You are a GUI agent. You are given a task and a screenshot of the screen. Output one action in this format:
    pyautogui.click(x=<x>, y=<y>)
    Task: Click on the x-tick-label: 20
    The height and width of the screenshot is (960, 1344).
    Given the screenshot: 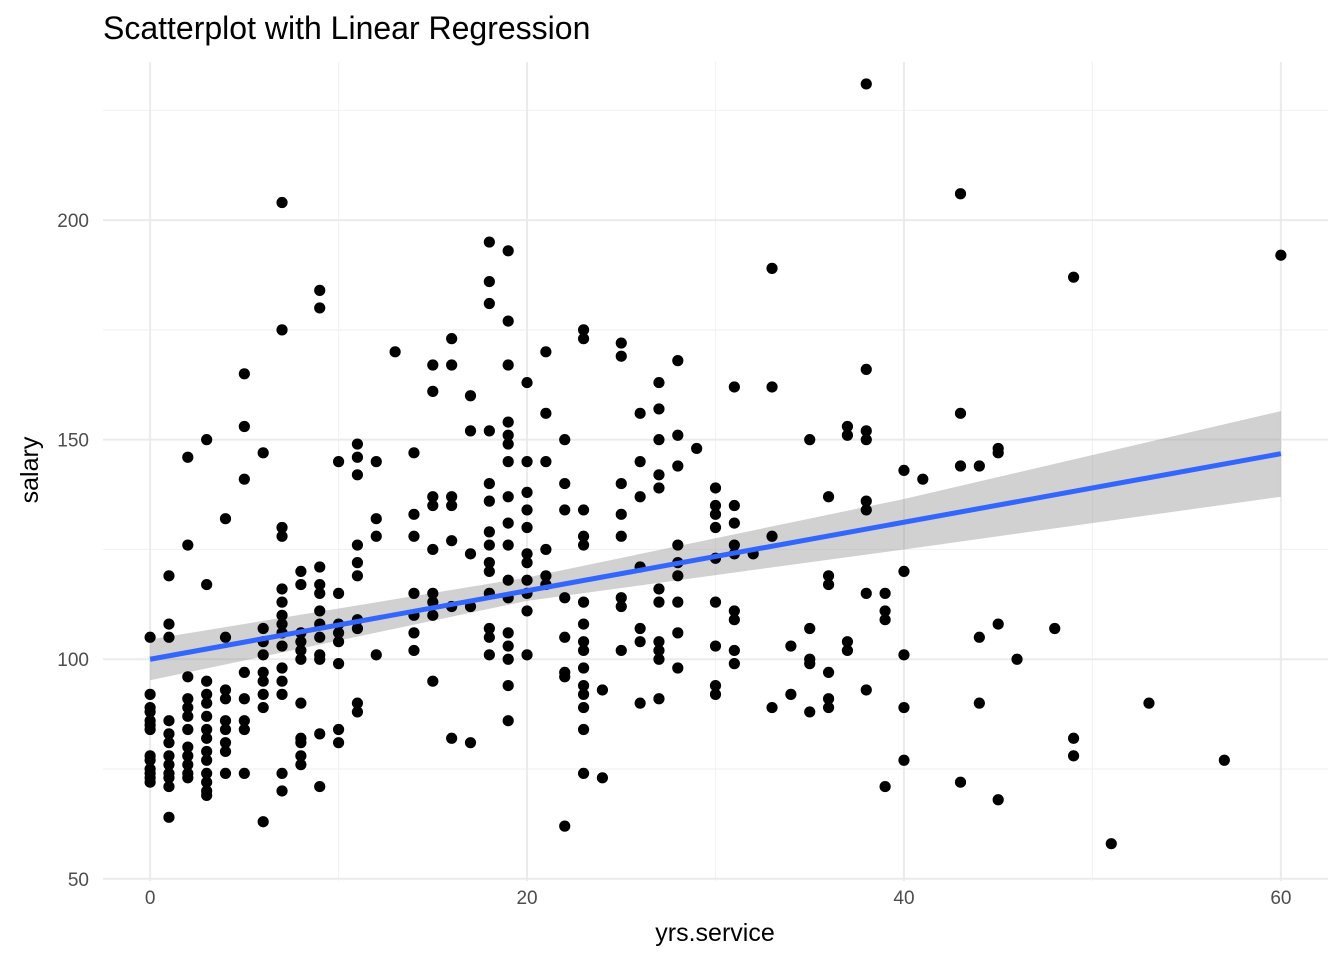 What is the action you would take?
    pyautogui.click(x=526, y=898)
    